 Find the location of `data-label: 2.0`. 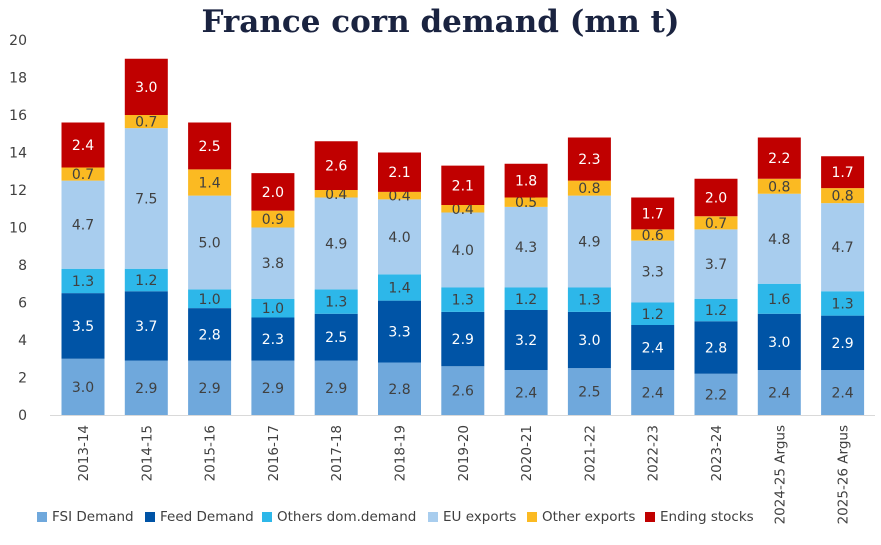

data-label: 2.0 is located at coordinates (273, 193).